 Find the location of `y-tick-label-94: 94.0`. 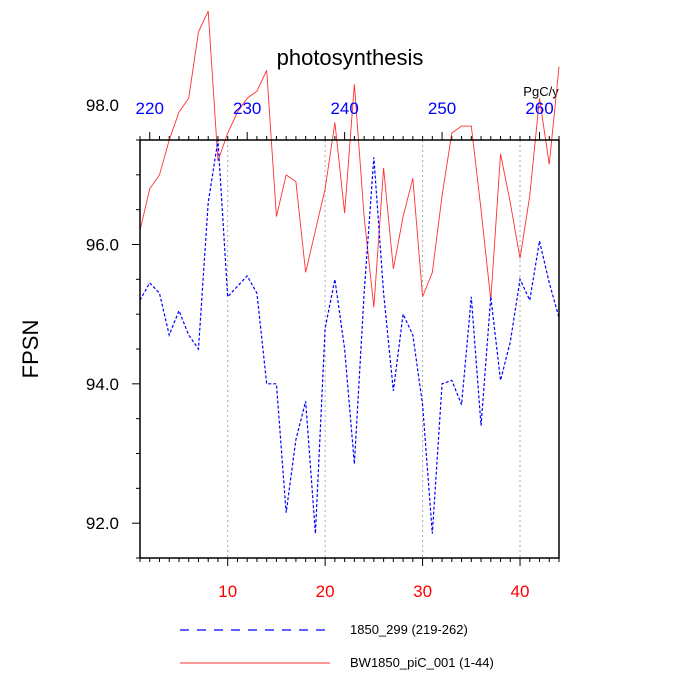

y-tick-label-94: 94.0 is located at coordinates (102, 384).